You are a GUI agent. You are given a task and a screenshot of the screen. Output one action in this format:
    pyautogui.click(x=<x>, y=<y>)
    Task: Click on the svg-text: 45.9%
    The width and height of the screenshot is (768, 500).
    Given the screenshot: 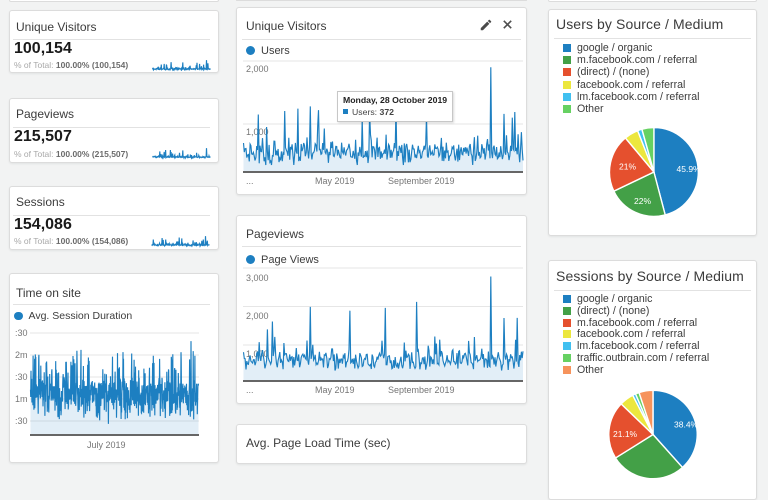 What is the action you would take?
    pyautogui.click(x=689, y=169)
    